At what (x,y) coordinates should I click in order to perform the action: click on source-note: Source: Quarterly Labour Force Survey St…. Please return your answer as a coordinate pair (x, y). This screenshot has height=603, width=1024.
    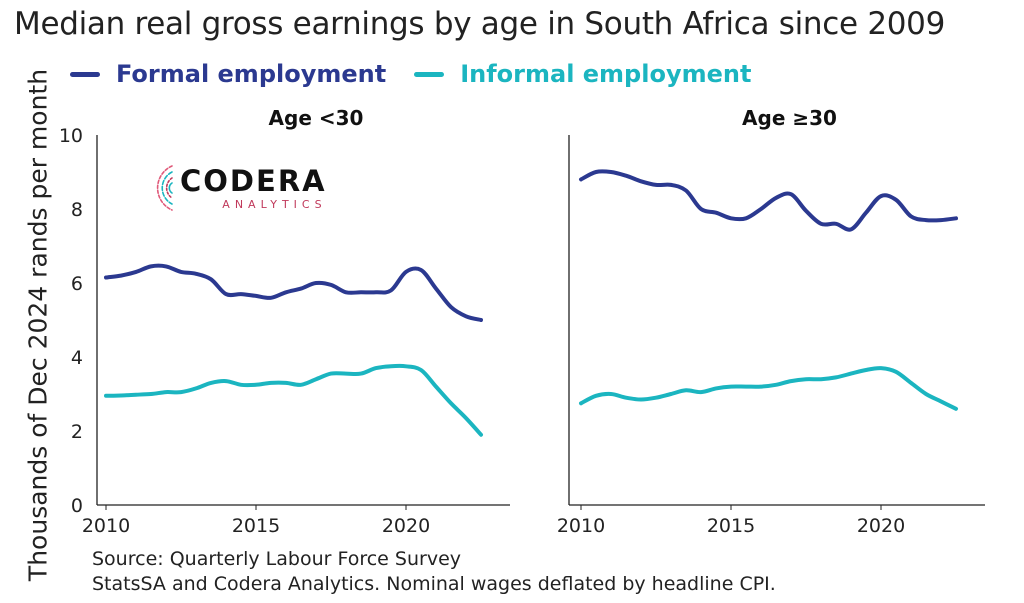
    Looking at the image, I should click on (434, 572).